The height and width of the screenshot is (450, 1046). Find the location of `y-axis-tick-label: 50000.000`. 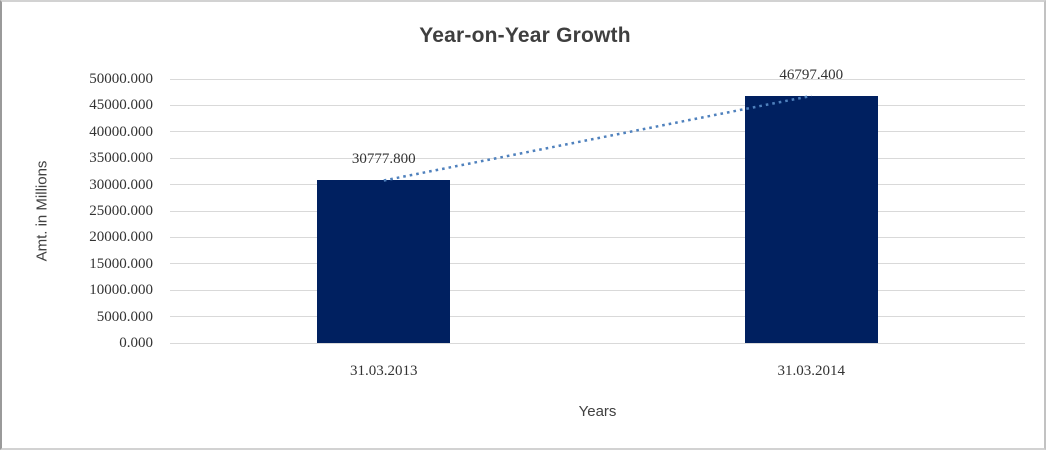

y-axis-tick-label: 50000.000 is located at coordinates (121, 79).